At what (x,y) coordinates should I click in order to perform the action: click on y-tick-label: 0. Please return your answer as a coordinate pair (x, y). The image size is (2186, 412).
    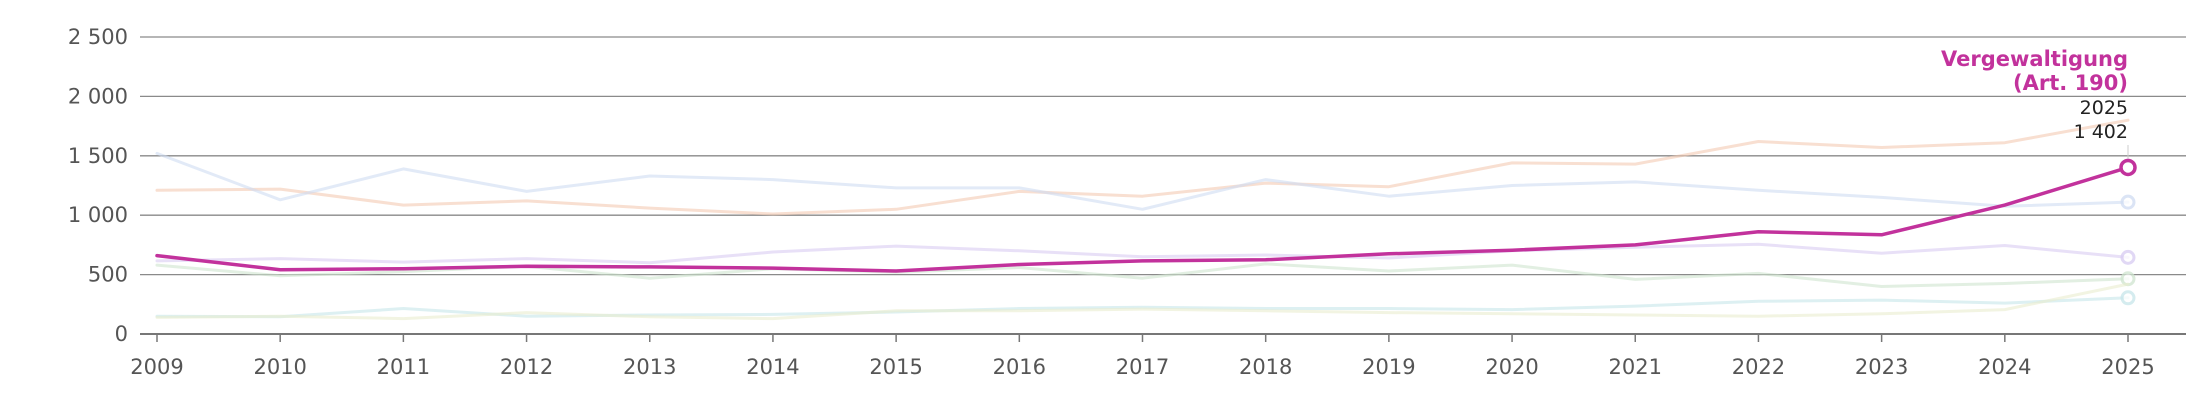
    Looking at the image, I should click on (121, 334).